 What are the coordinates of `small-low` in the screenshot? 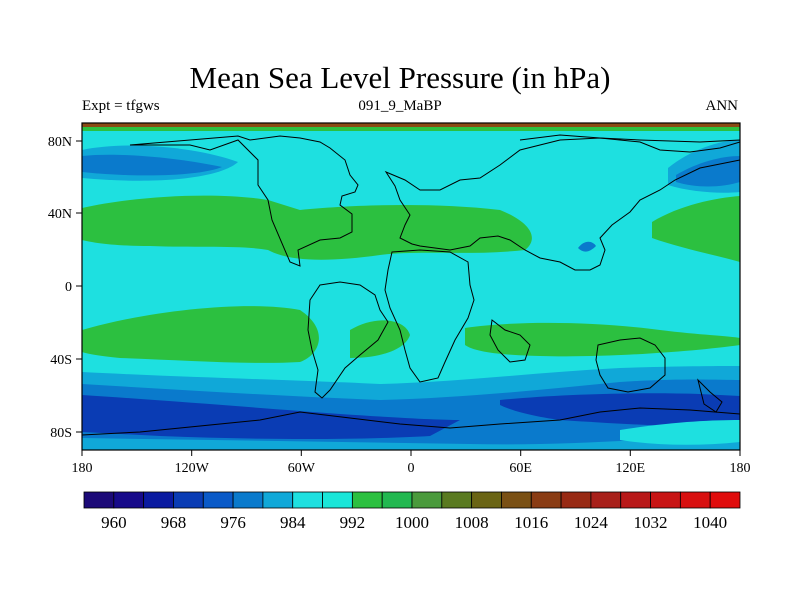 It's located at (587, 246).